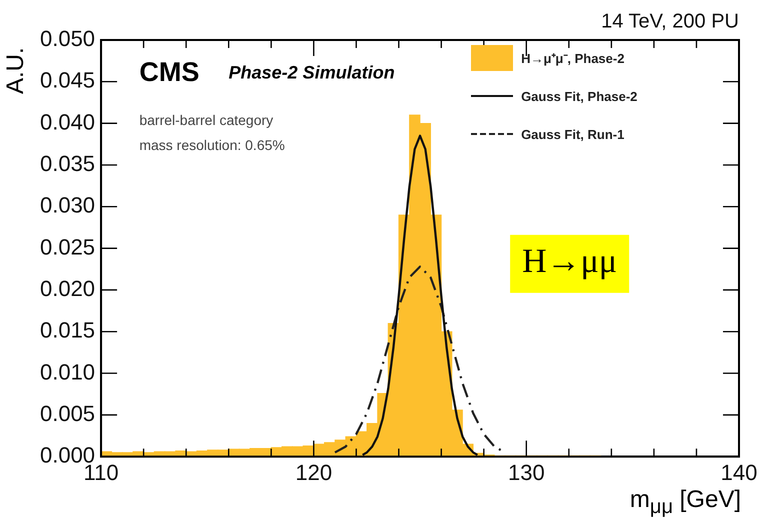 The height and width of the screenshot is (525, 763). What do you see at coordinates (572, 58) in the screenshot?
I see `legend-label: H→μ⁺μ⁻, Phase-2` at bounding box center [572, 58].